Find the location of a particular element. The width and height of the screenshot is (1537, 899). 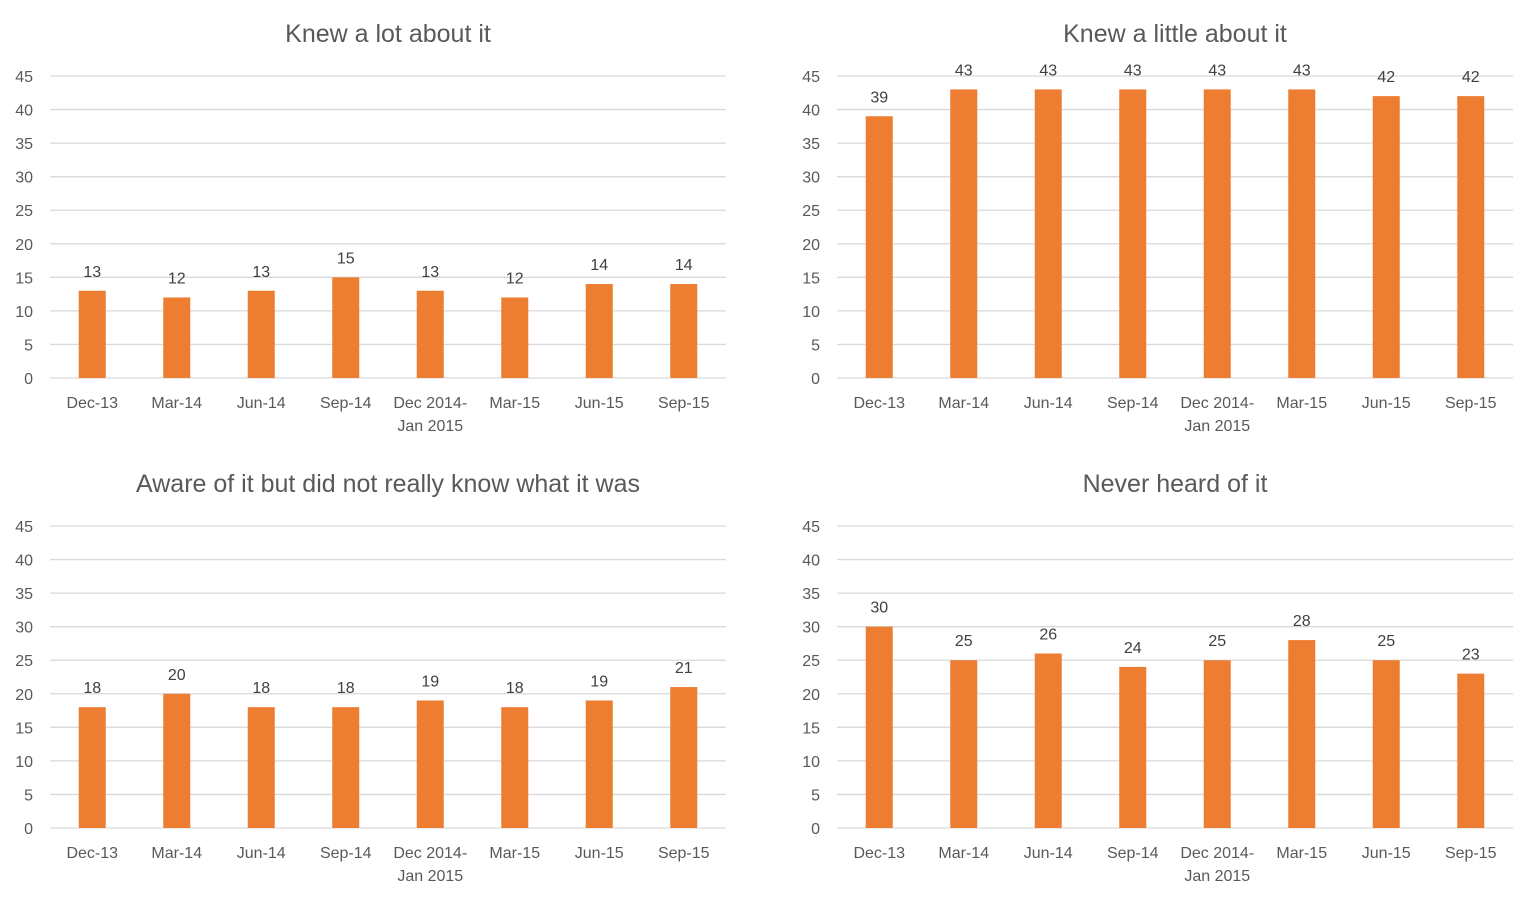

data-label: 42 is located at coordinates (1471, 77).